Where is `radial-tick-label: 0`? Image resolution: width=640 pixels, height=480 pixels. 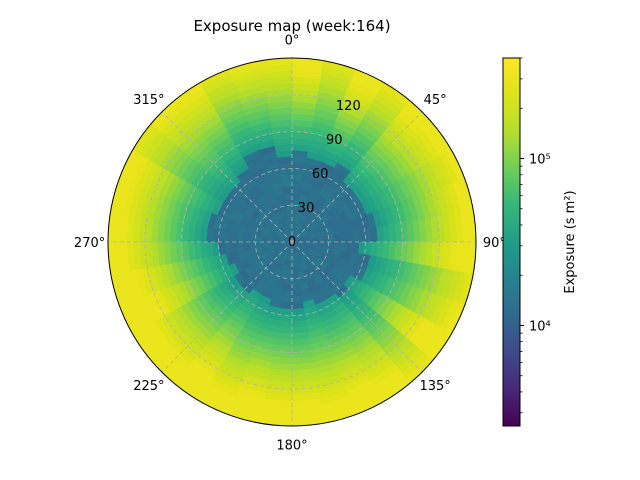
radial-tick-label: 0 is located at coordinates (292, 242).